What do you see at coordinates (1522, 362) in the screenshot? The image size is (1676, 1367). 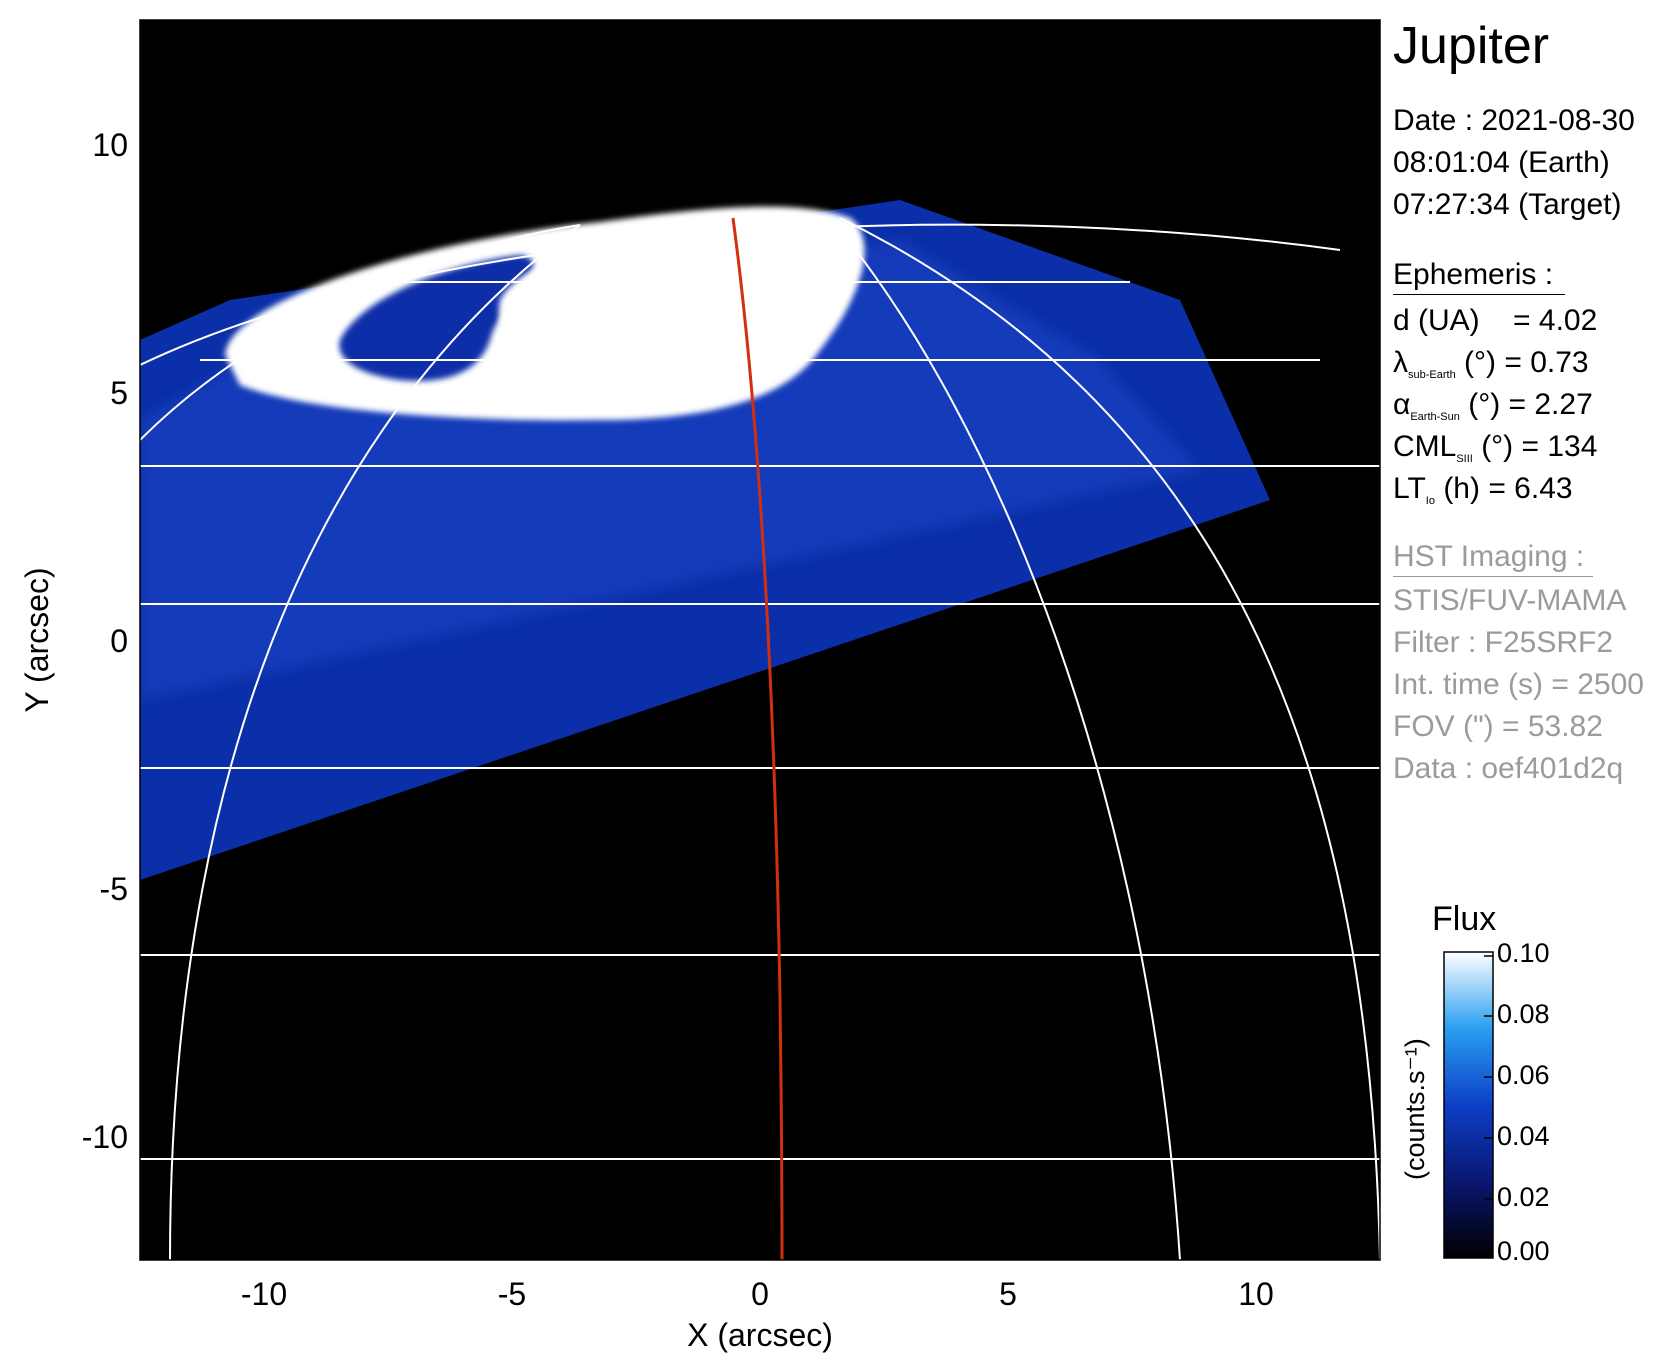 I see `lambda-value: (°) = 0.73` at bounding box center [1522, 362].